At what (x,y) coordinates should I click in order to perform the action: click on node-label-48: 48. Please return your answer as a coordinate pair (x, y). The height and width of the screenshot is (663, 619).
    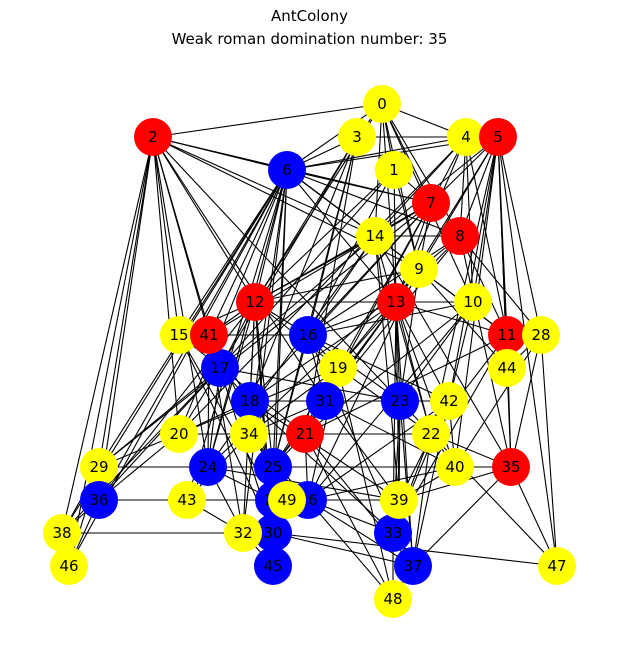
    Looking at the image, I should click on (392, 599).